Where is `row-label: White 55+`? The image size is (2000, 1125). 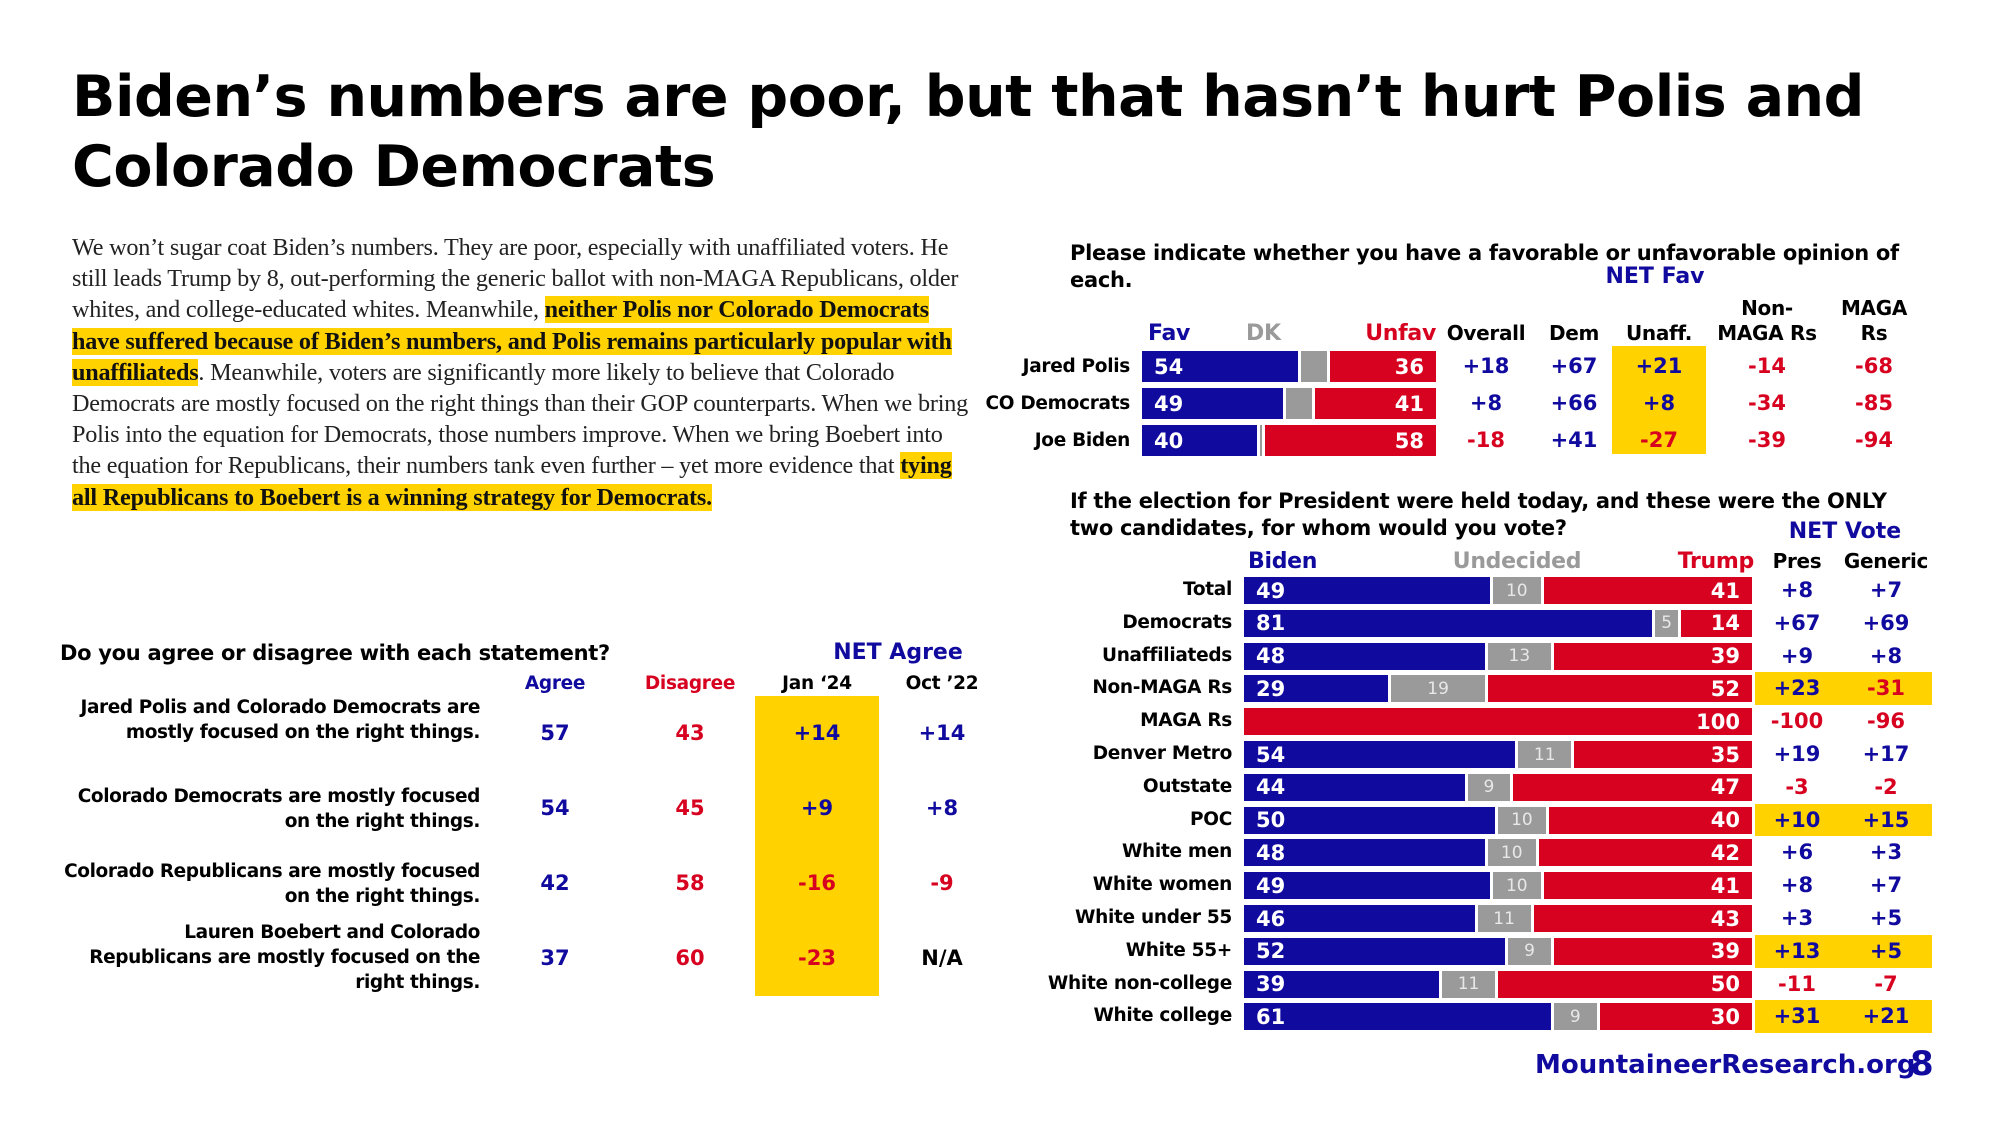 row-label: White 55+ is located at coordinates (1179, 950).